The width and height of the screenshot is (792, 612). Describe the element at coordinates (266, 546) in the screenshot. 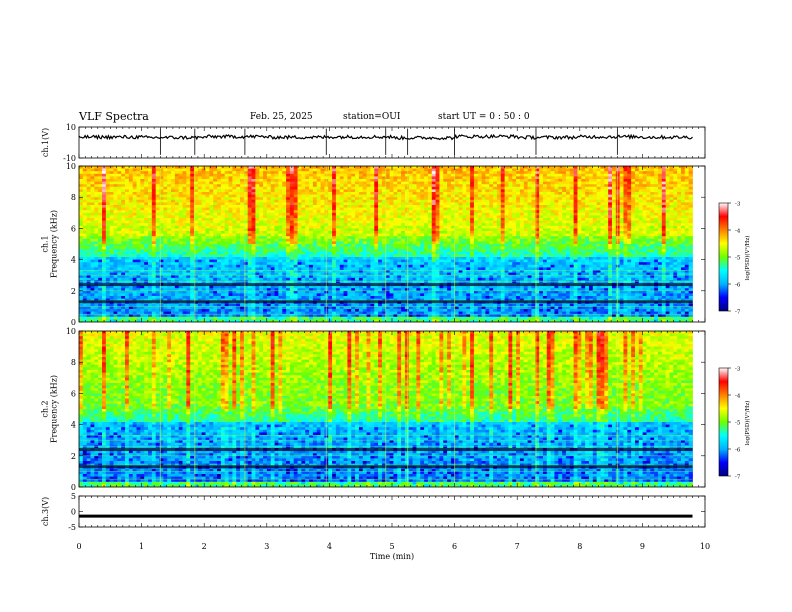

I see `x-tick-label: 3` at that location.